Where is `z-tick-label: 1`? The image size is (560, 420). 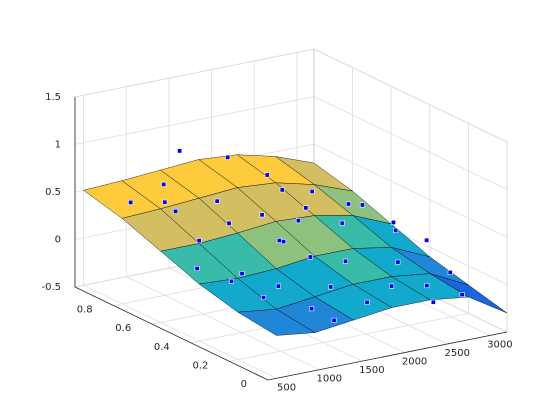
z-tick-label: 1 is located at coordinates (58, 145).